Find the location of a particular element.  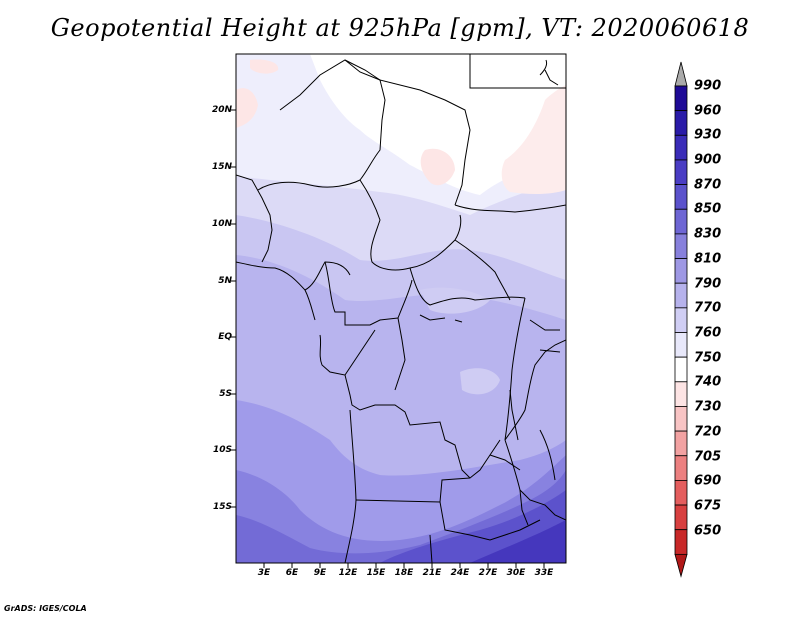

lon-label-33e: 33E is located at coordinates (544, 573).